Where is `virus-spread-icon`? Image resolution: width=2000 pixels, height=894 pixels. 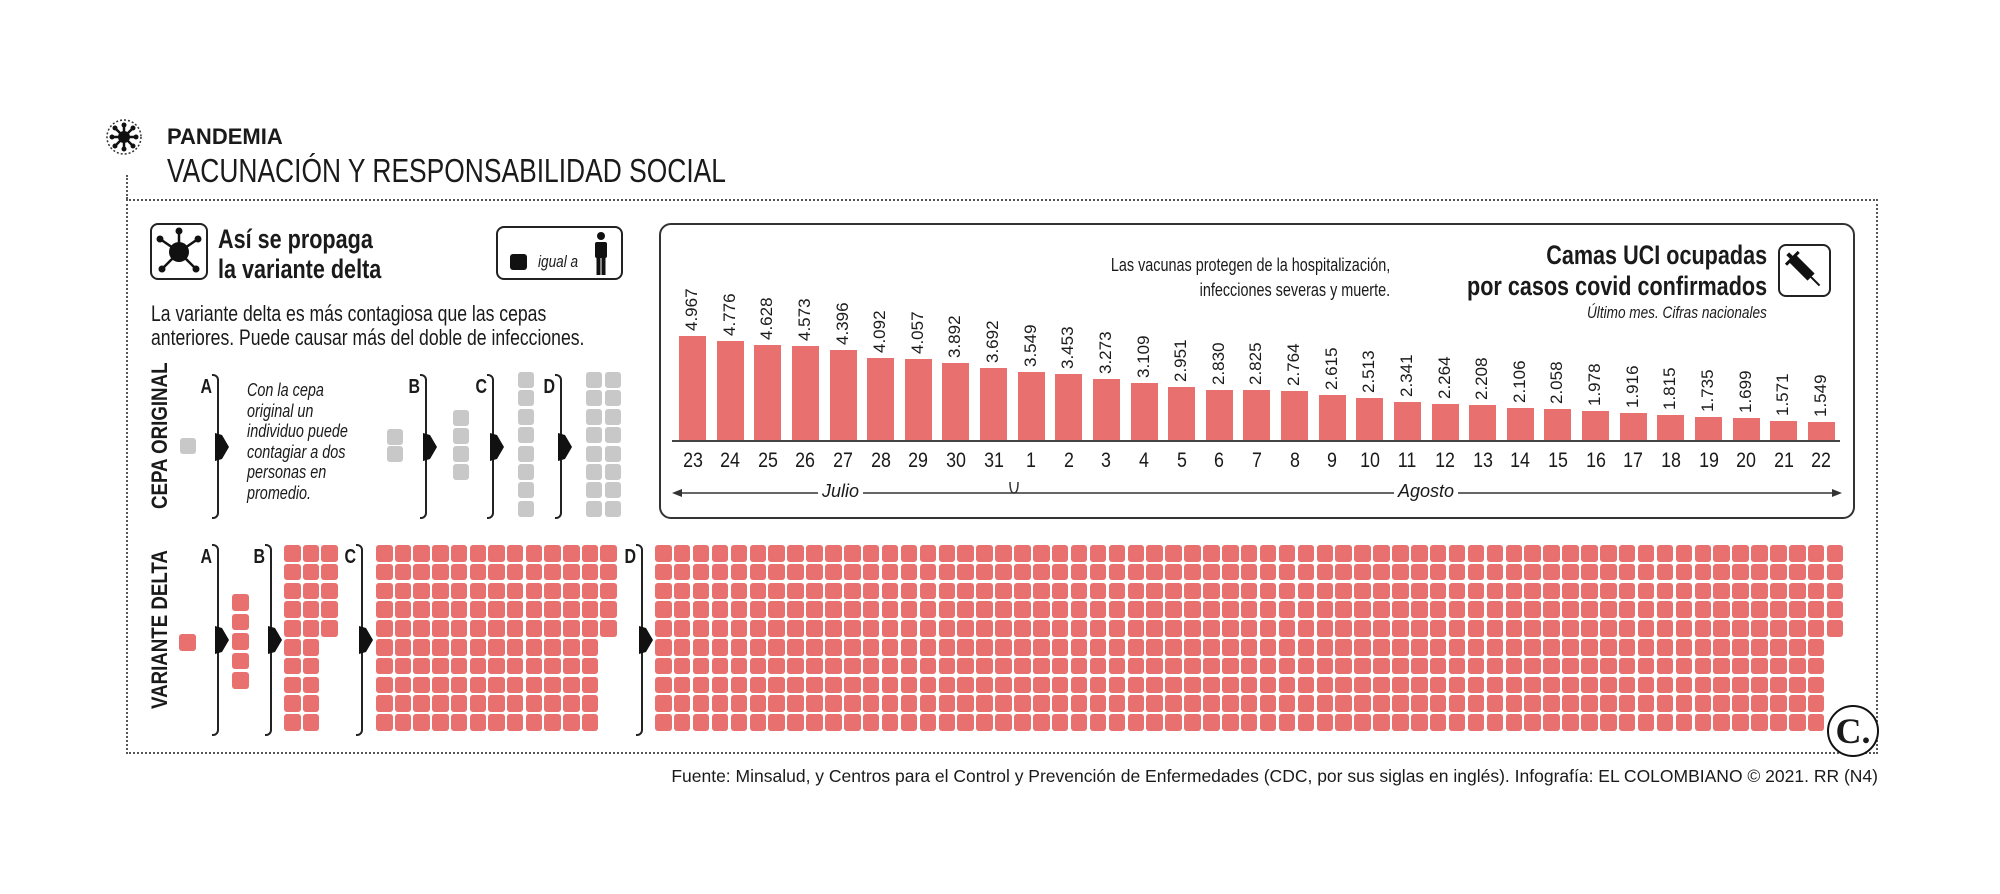 virus-spread-icon is located at coordinates (179, 250).